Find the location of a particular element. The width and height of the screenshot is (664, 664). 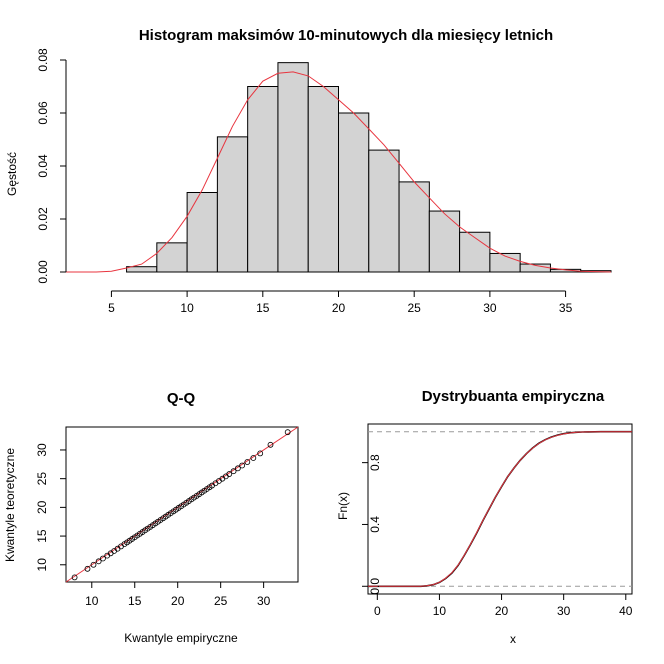

ecdf-y-tick-label: 0.8 is located at coordinates (375, 462).